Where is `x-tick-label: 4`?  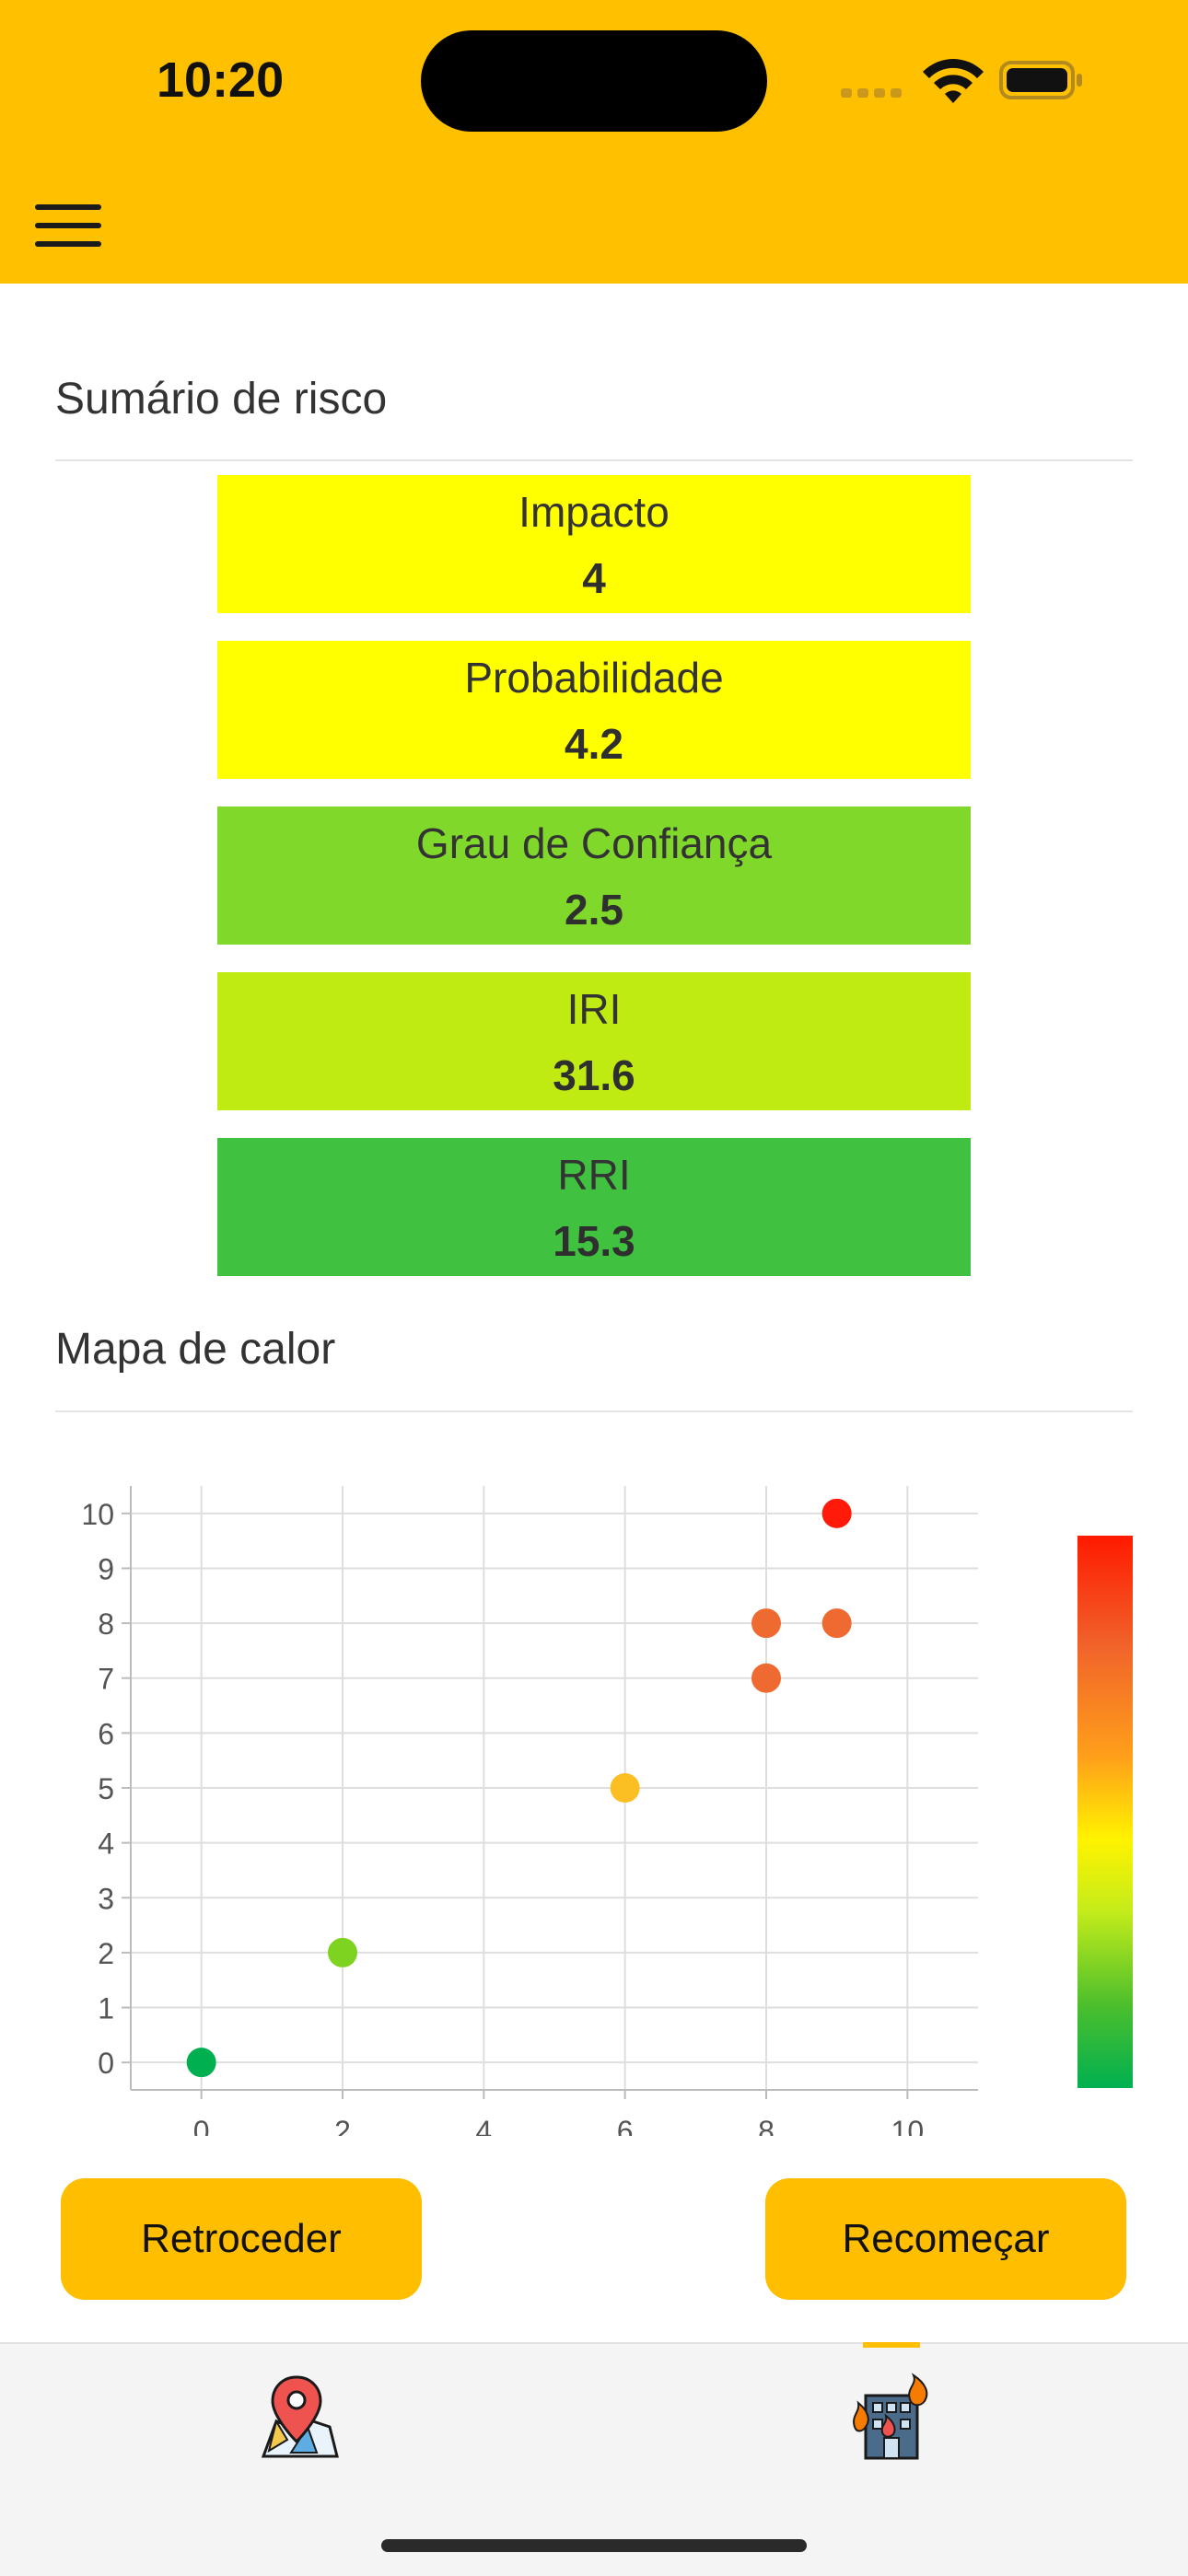
x-tick-label: 4 is located at coordinates (483, 2125).